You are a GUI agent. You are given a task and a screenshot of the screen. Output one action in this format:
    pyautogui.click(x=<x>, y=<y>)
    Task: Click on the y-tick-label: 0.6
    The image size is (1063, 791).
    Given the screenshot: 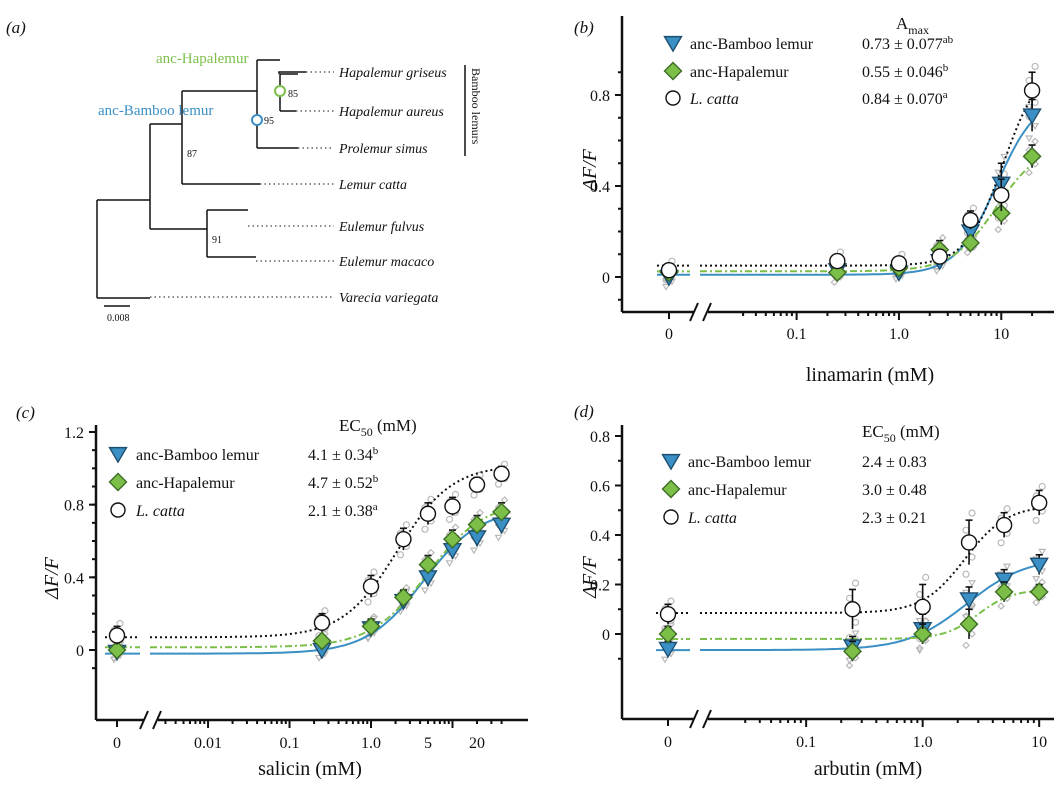 What is the action you would take?
    pyautogui.click(x=600, y=487)
    